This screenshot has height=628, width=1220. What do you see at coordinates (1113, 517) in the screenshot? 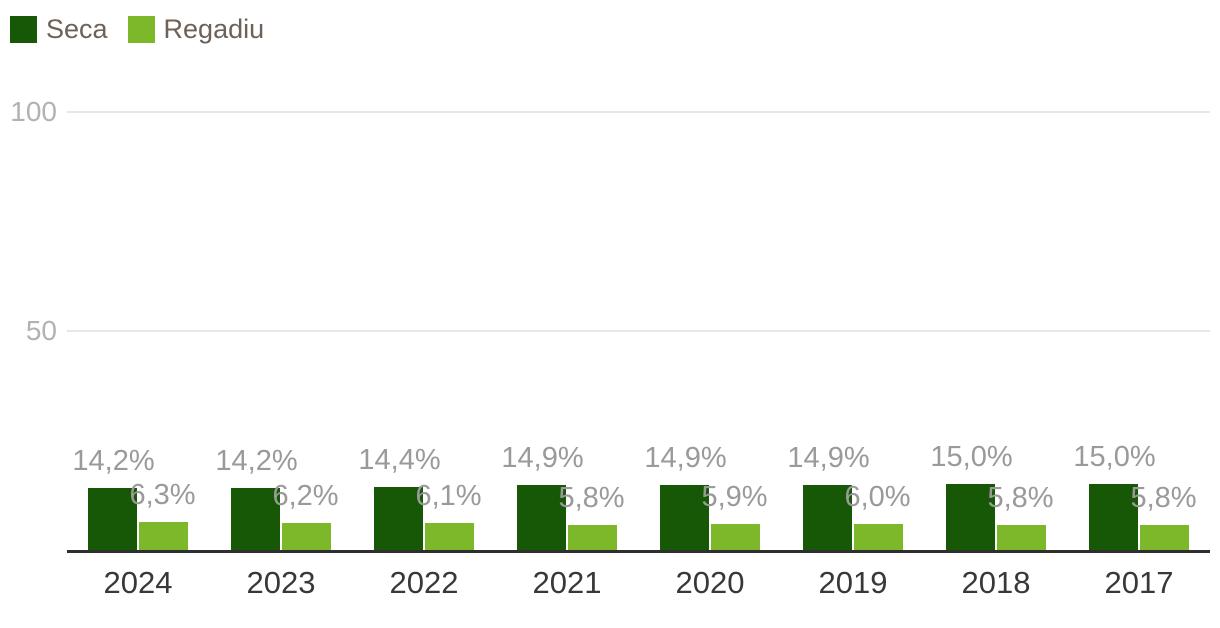
I see `bar-seca-2017` at bounding box center [1113, 517].